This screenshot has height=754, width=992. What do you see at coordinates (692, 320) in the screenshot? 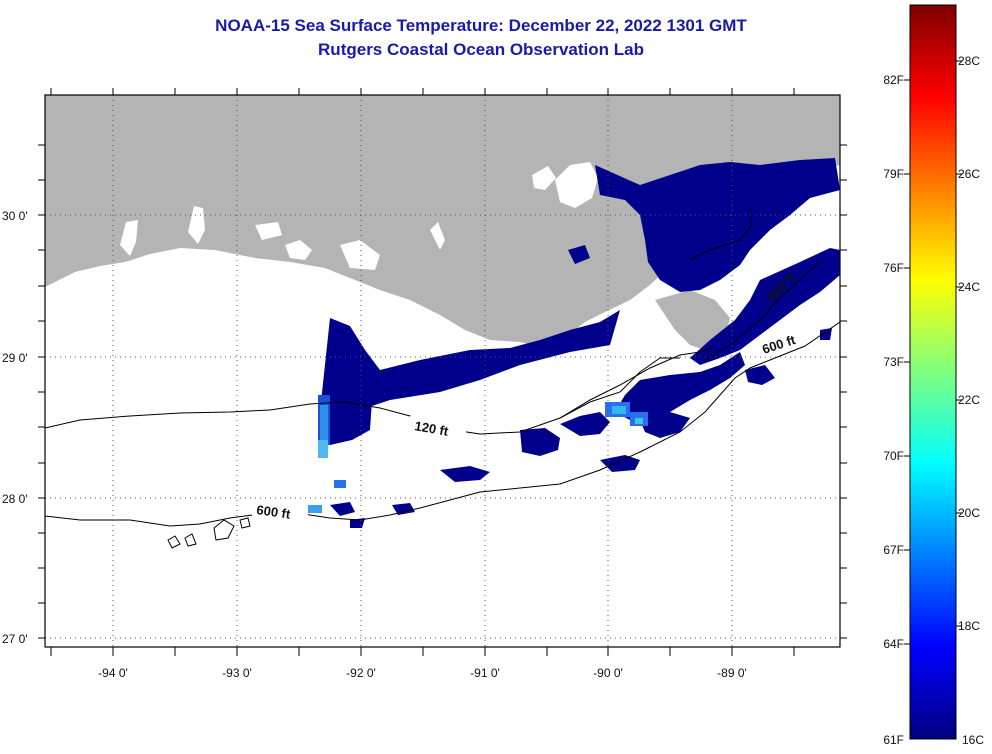
I see `delta-land` at bounding box center [692, 320].